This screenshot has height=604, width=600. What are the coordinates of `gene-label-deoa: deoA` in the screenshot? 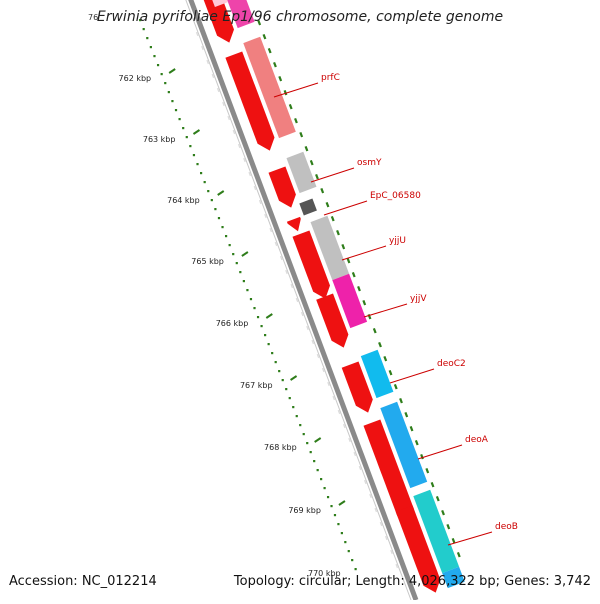 It's located at (477, 440).